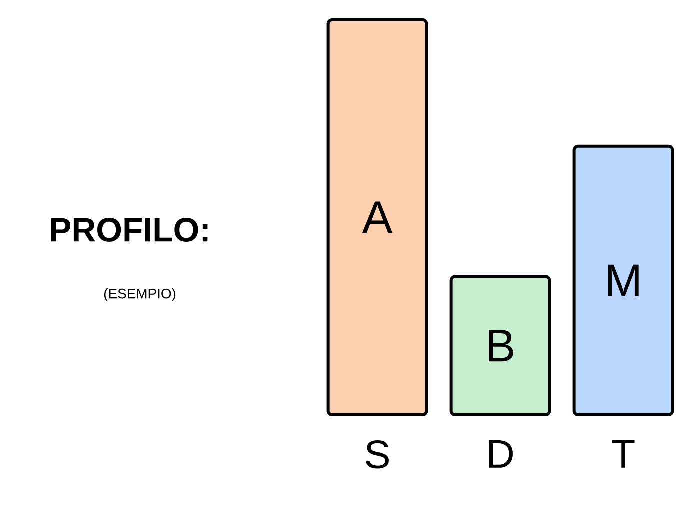  What do you see at coordinates (140, 295) in the screenshot?
I see `text: (ESEMPIO)` at bounding box center [140, 295].